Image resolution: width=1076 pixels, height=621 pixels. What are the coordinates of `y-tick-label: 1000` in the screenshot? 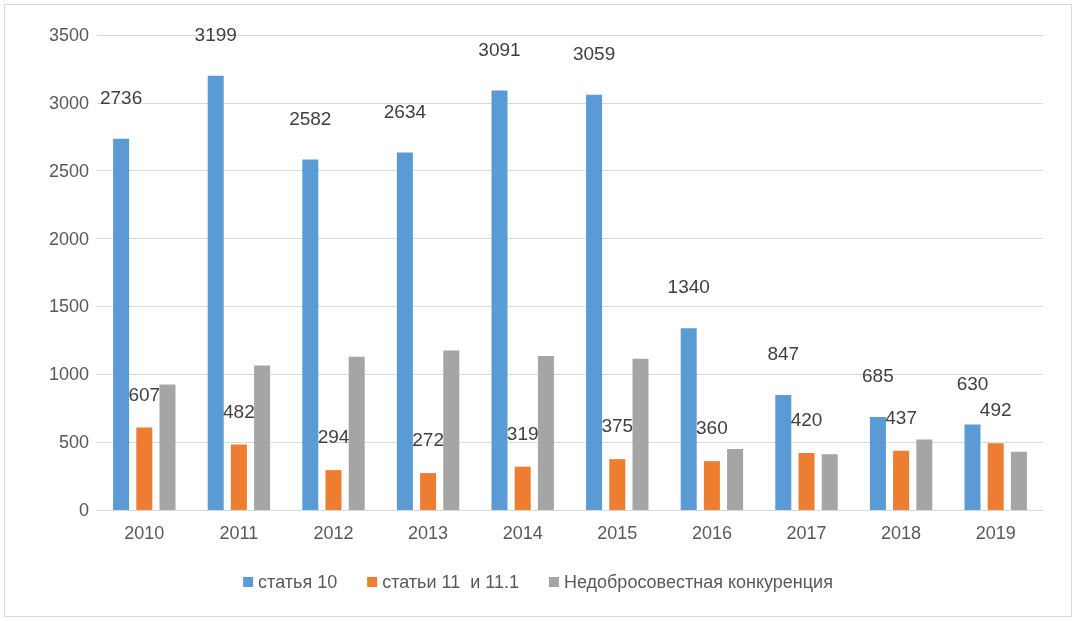 It's located at (68, 374).